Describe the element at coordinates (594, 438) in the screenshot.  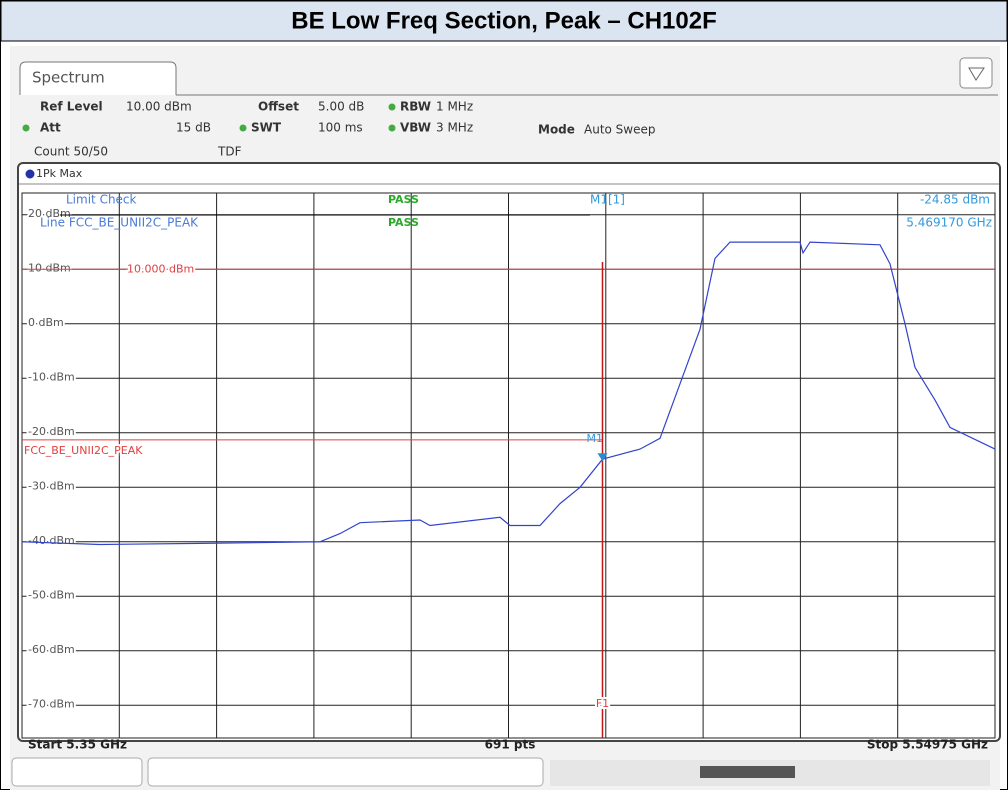
I see `marker-label: M1` at that location.